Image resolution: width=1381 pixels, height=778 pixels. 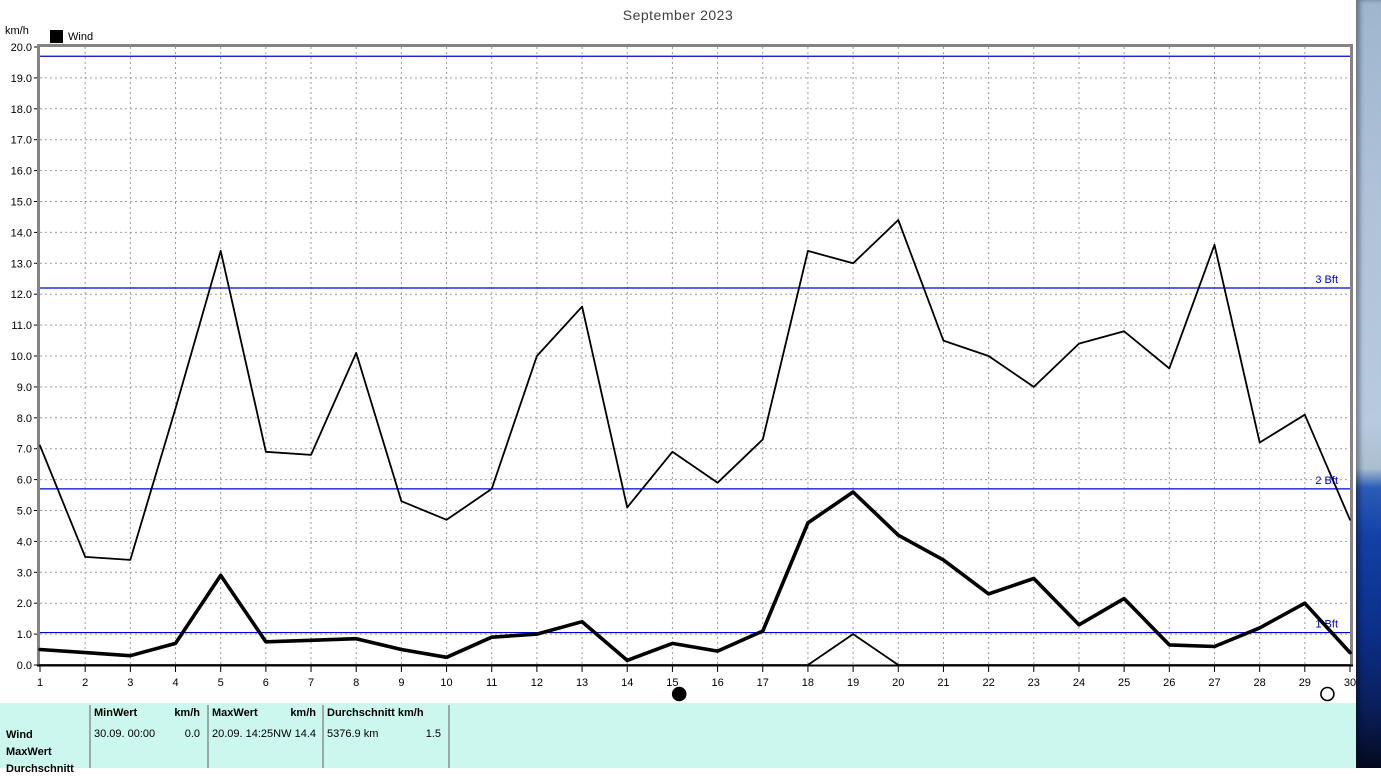 I want to click on new-moon-icon, so click(x=679, y=694).